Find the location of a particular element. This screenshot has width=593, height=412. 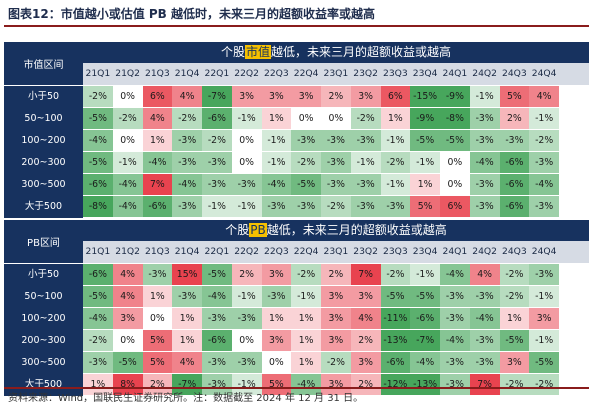

quarter-label: 24Q3 is located at coordinates (514, 251).